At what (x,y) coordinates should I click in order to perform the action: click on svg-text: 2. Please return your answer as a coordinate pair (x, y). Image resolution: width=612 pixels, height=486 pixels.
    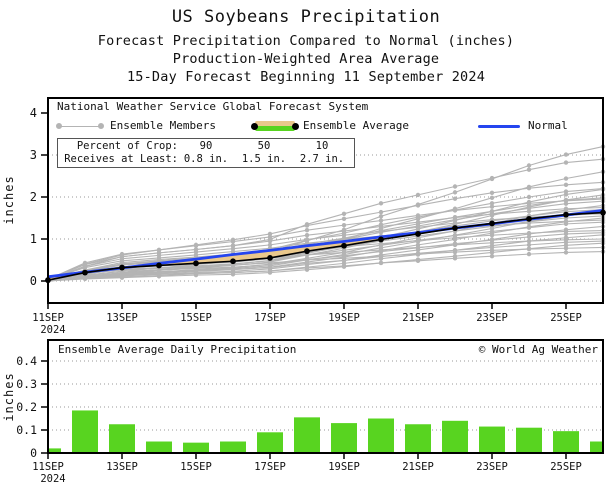
    Looking at the image, I should click on (33, 197).